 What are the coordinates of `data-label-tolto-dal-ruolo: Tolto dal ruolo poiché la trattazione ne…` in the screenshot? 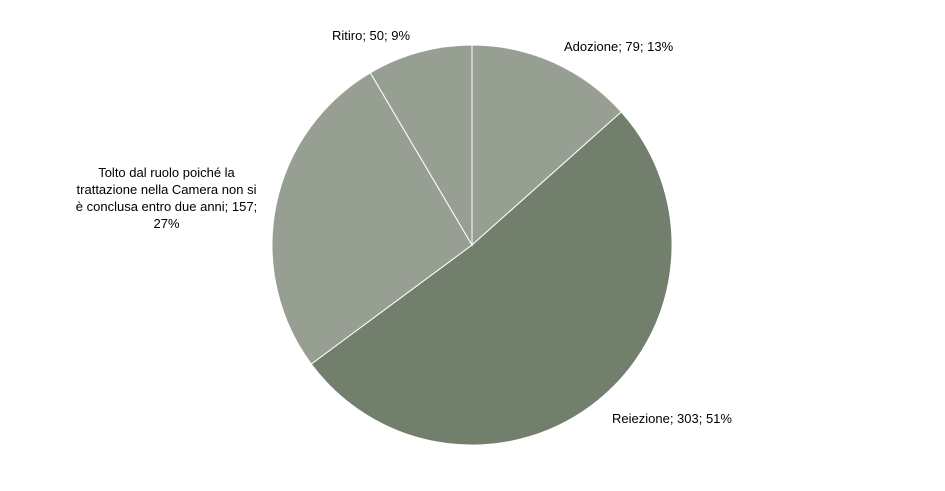 It's located at (166, 198).